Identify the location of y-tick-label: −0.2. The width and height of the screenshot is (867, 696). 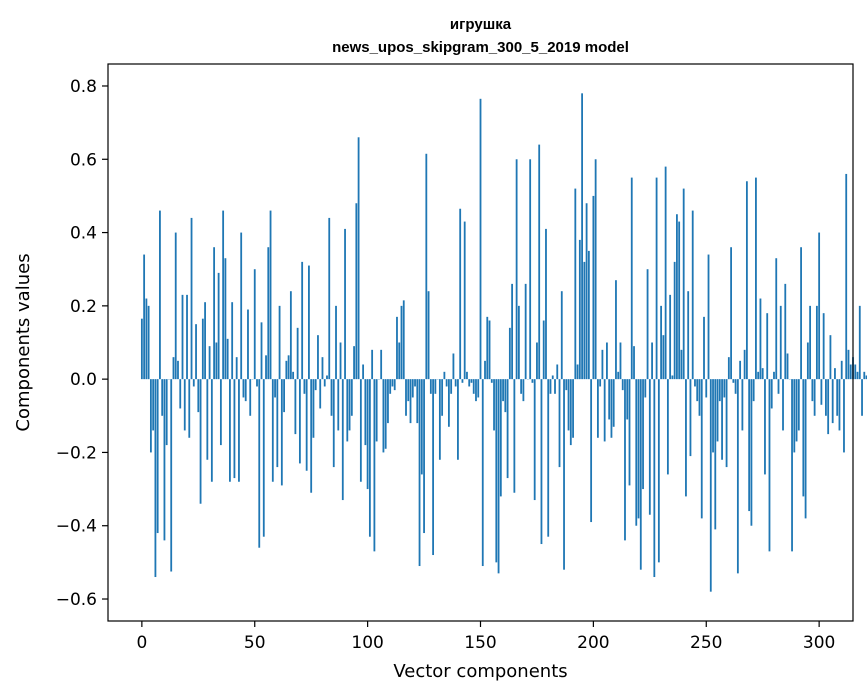
(76, 453).